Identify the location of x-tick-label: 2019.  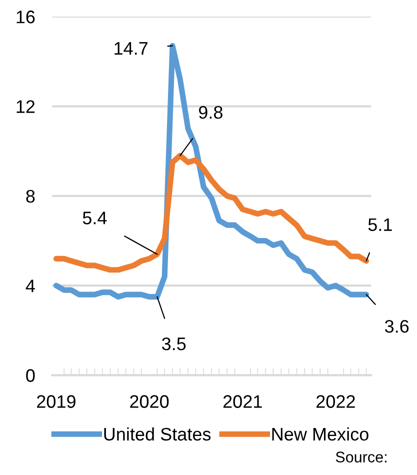
(56, 401).